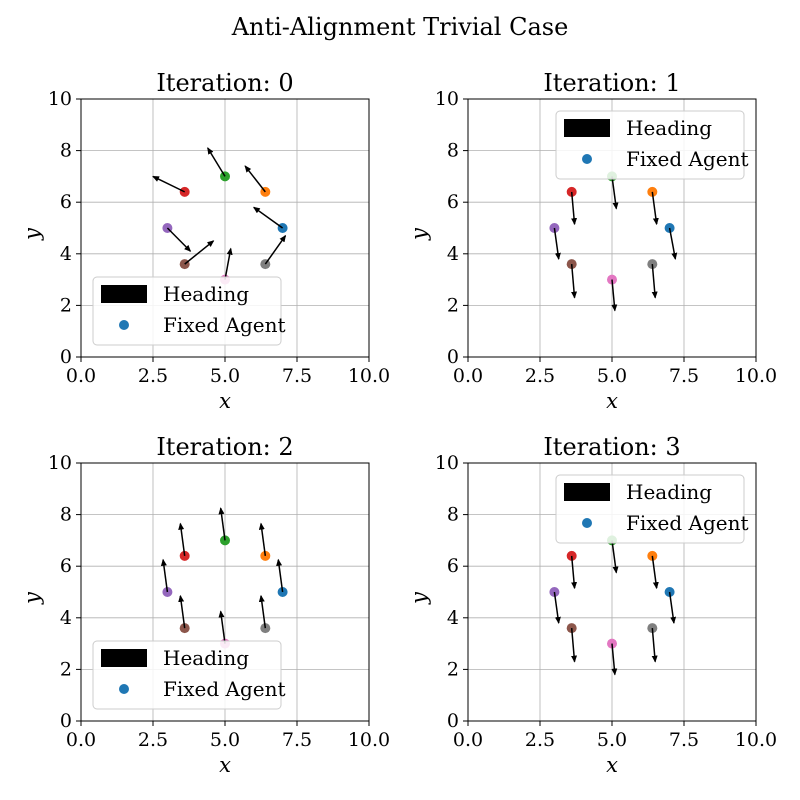  I want to click on figure-title: Anti-Alignment Trivial Case, so click(400, 27).